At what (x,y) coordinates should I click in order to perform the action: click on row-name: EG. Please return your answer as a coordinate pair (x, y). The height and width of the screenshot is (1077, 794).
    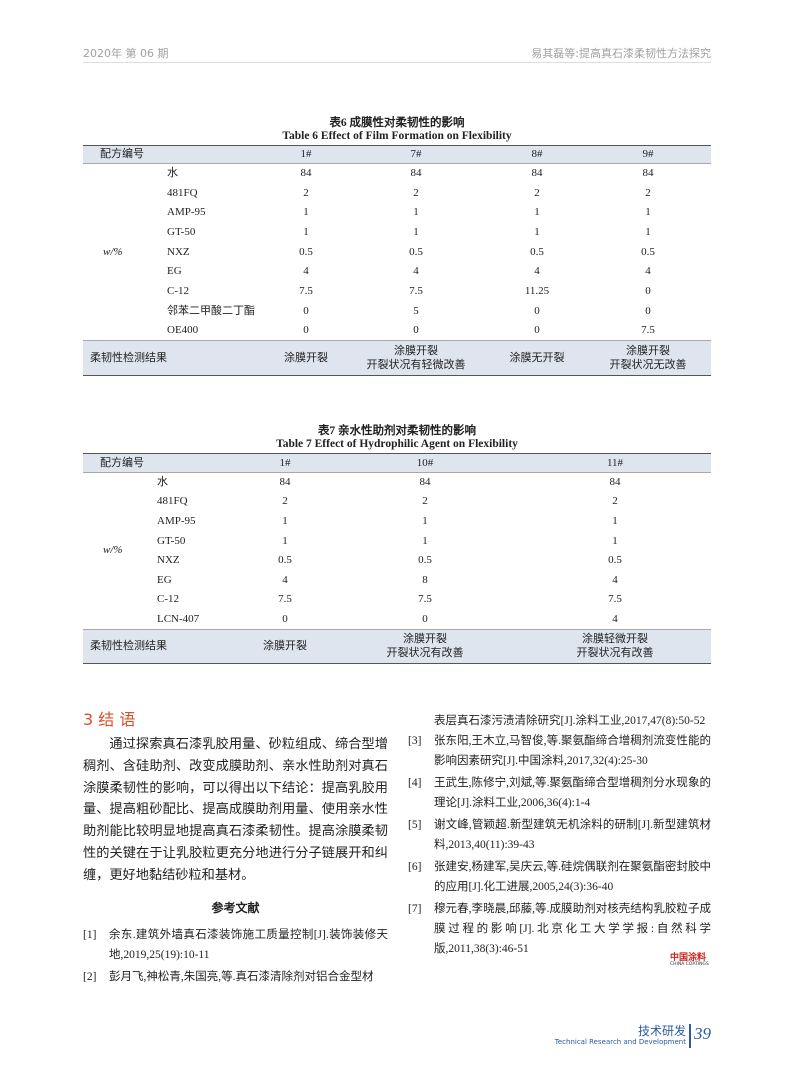
    Looking at the image, I should click on (164, 579).